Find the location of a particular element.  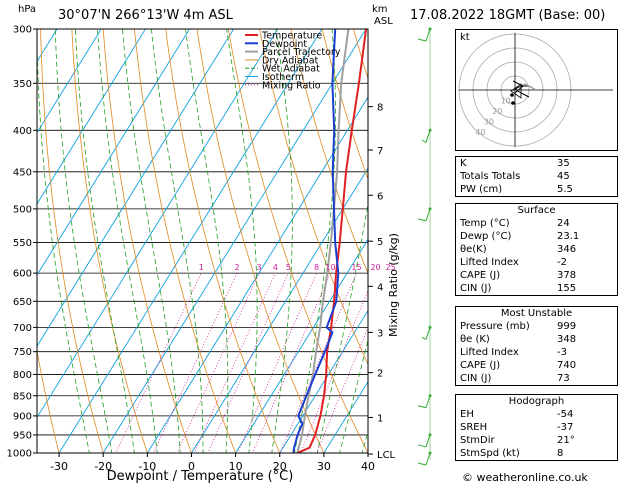

index-value: 73 is located at coordinates (563, 378).